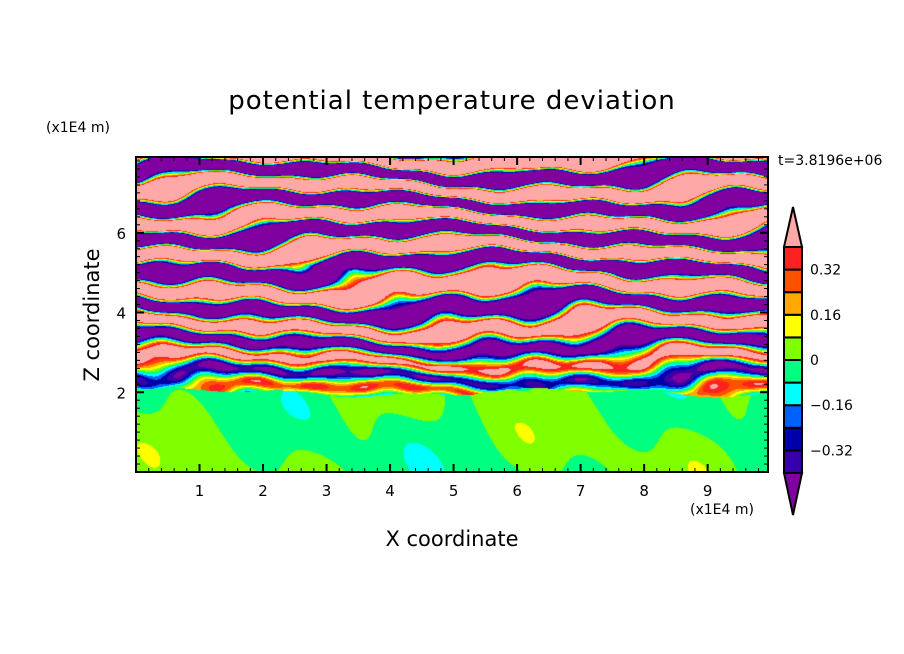 This screenshot has width=904, height=654. Describe the element at coordinates (722, 510) in the screenshot. I see `x-axis-unit: (x1E4 m)` at that location.